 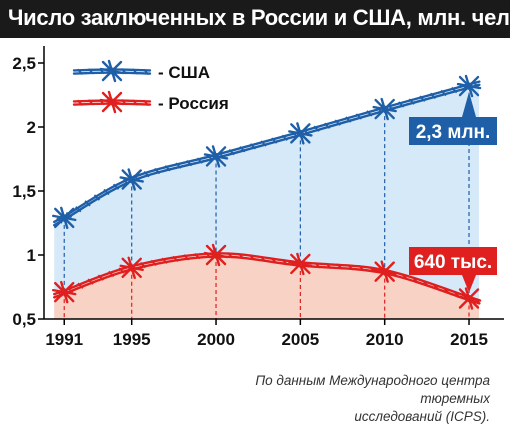 I want to click on legend-russia-label: - Россия, so click(x=193, y=103).